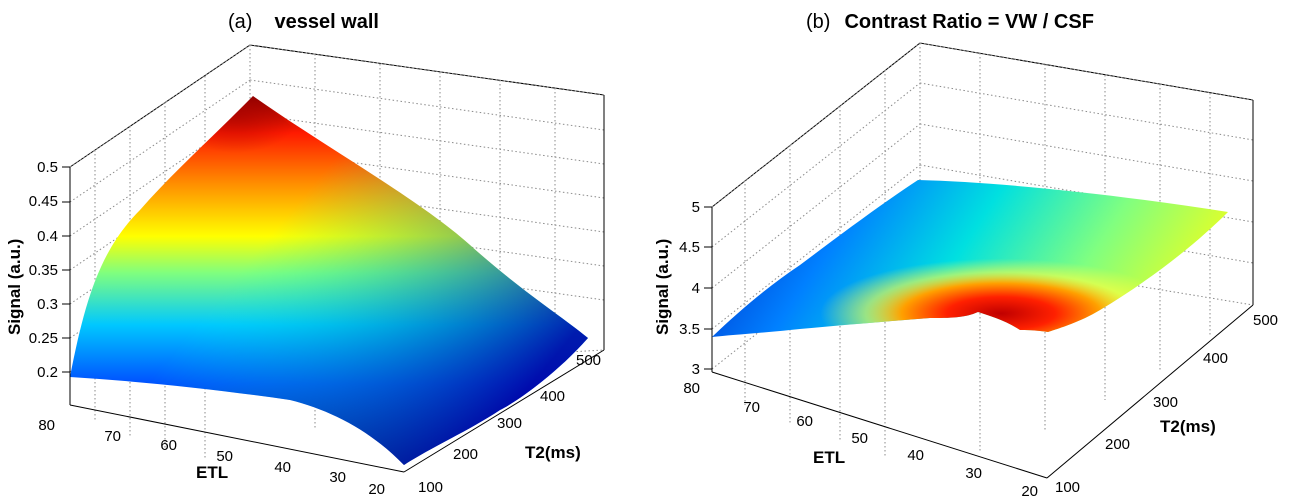  I want to click on tick-label: 4, so click(696, 288).